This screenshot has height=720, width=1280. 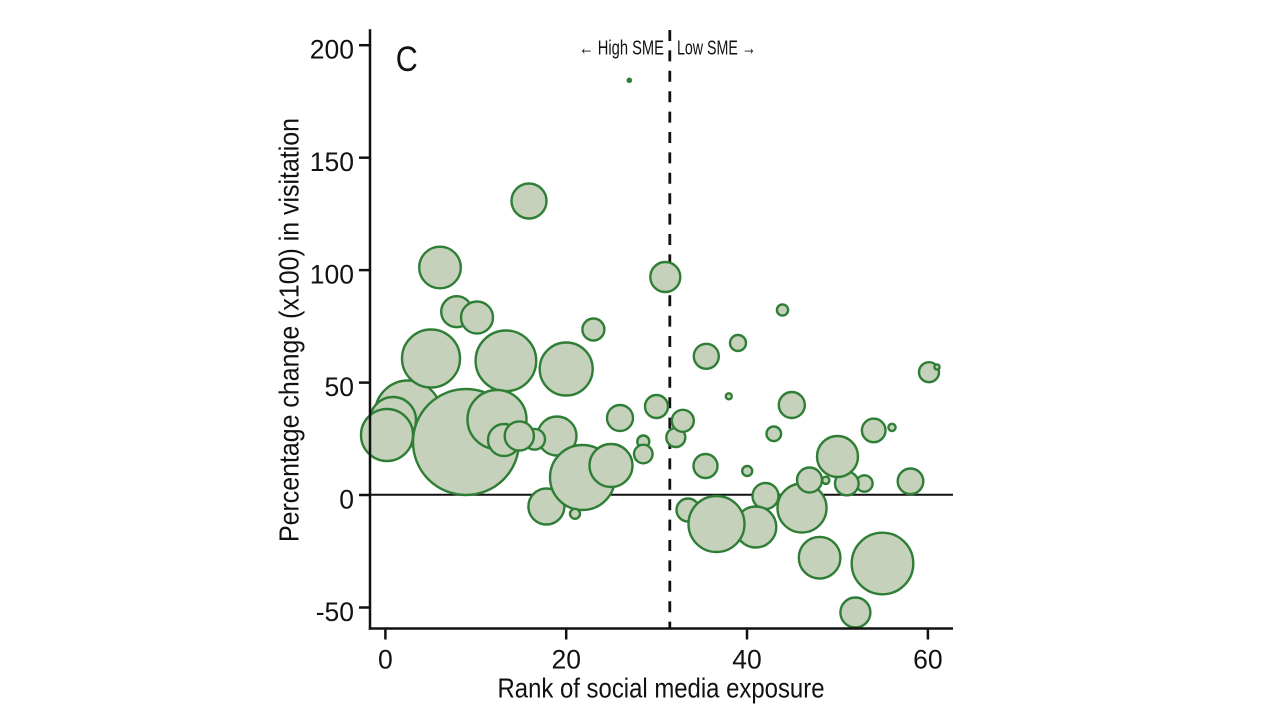 What do you see at coordinates (339, 387) in the screenshot?
I see `svg-text: 50` at bounding box center [339, 387].